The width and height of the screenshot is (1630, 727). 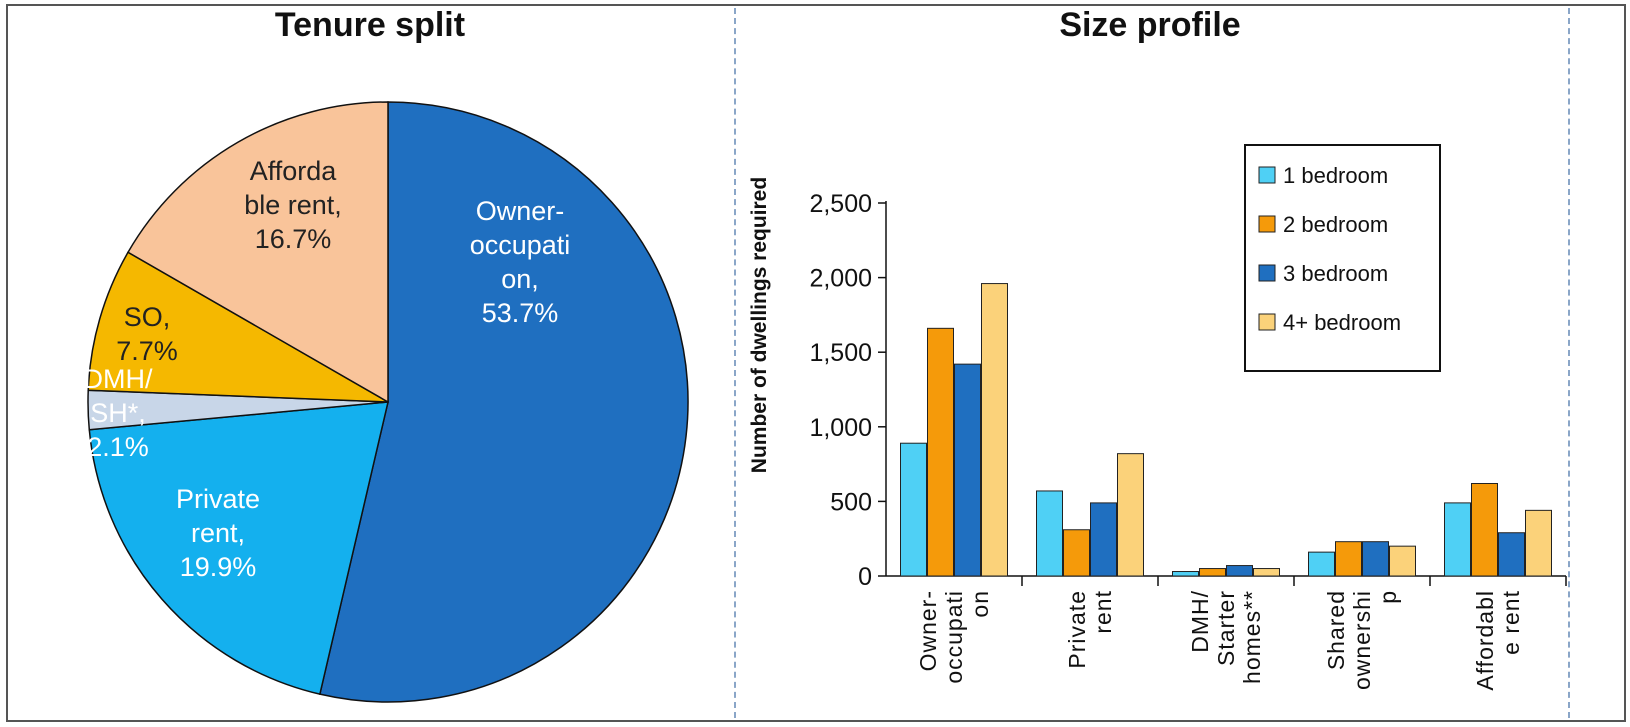 What do you see at coordinates (1569, 363) in the screenshot?
I see `right-panel-border` at bounding box center [1569, 363].